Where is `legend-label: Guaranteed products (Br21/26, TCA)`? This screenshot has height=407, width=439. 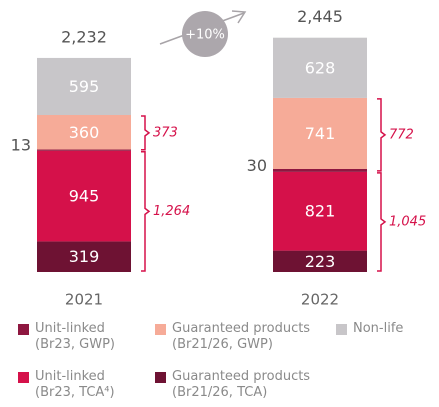 legend-label: Guaranteed products (Br21/26, TCA) is located at coordinates (241, 384).